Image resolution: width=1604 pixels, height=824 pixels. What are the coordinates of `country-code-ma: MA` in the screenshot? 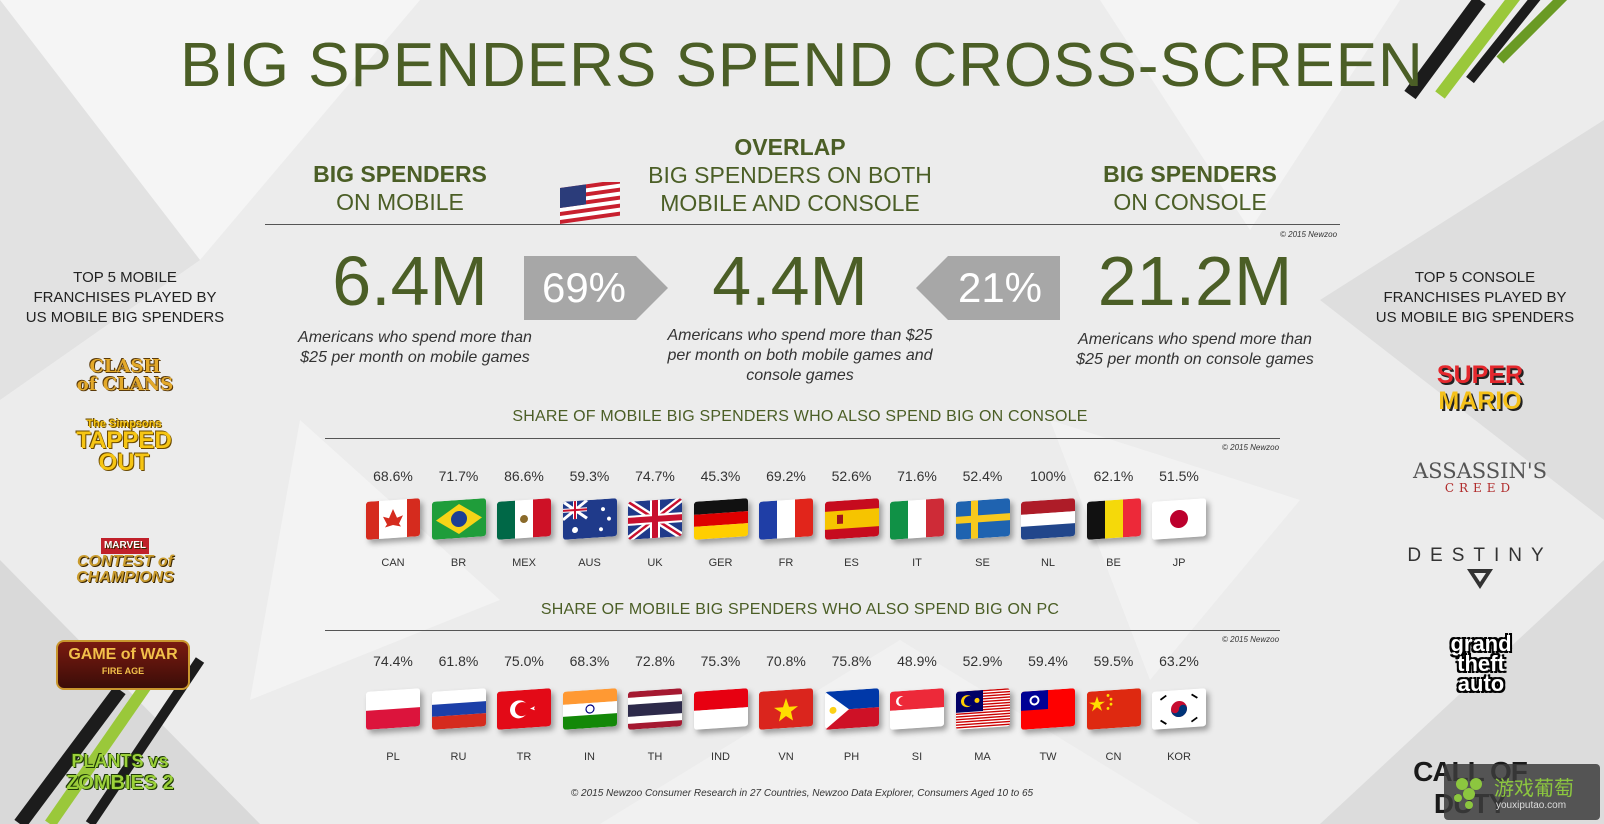 It's located at (982, 757).